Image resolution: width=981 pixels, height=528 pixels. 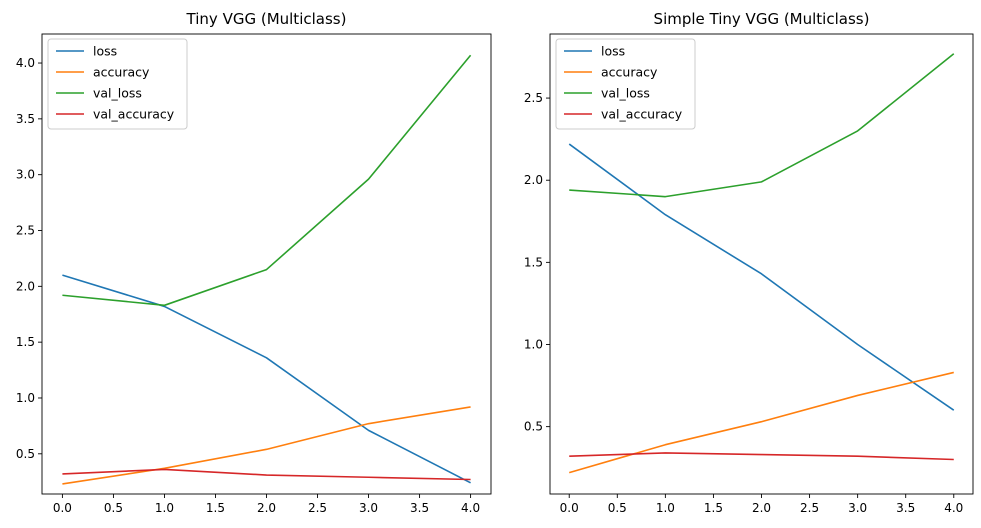 What do you see at coordinates (762, 125) in the screenshot?
I see `series-line-val-loss` at bounding box center [762, 125].